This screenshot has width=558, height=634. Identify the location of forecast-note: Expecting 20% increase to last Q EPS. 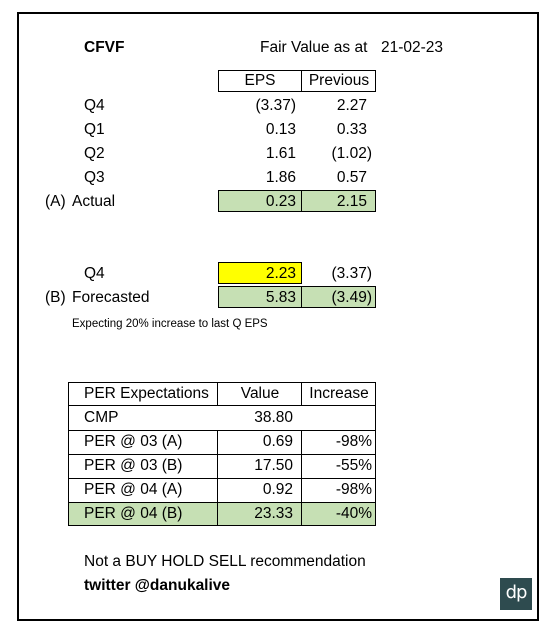
(170, 324).